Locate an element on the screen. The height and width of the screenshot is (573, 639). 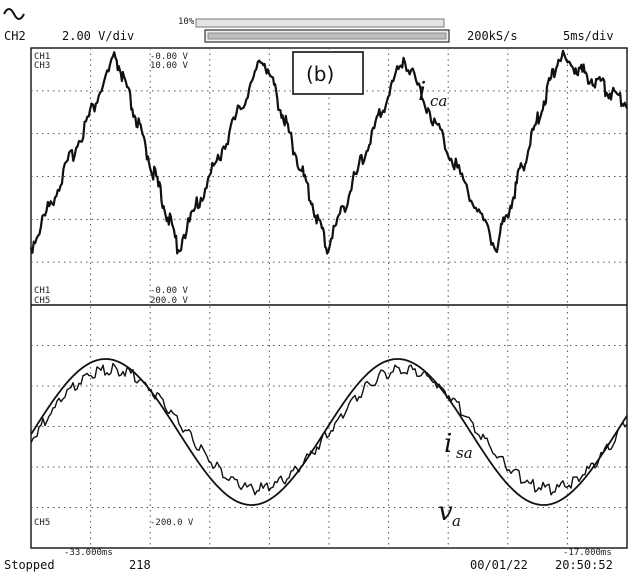
timebase: 5ms/div is located at coordinates (588, 36).